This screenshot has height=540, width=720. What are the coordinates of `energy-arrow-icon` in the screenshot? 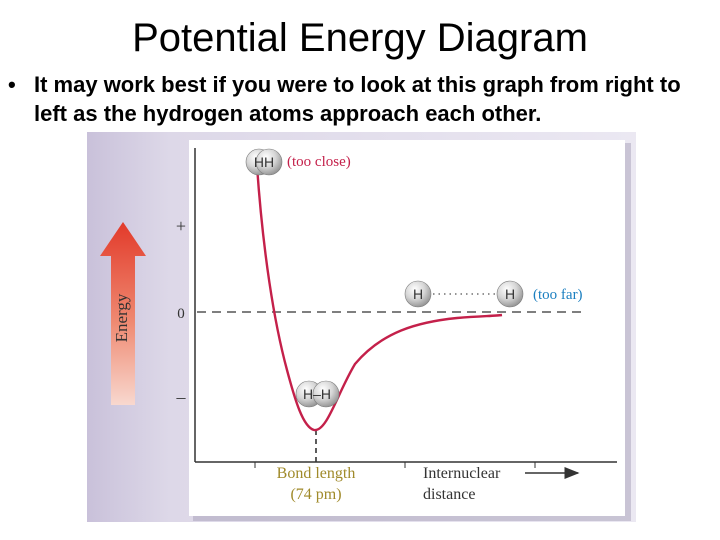 It's located at (123, 313).